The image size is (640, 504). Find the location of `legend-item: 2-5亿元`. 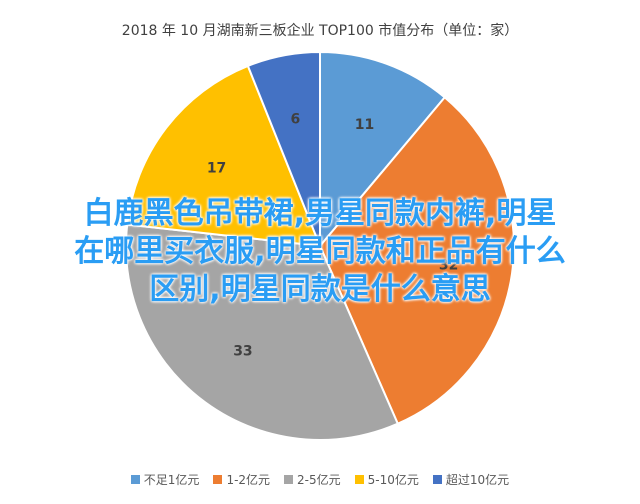

legend-item: 2-5亿元 is located at coordinates (312, 479).